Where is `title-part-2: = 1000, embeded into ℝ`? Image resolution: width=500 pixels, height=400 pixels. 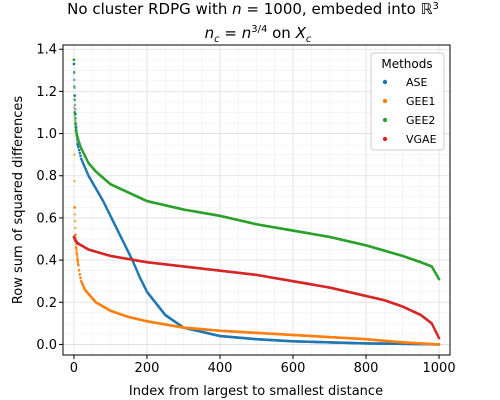 title-part-2: = 1000, embeded into ℝ is located at coordinates (337, 9).